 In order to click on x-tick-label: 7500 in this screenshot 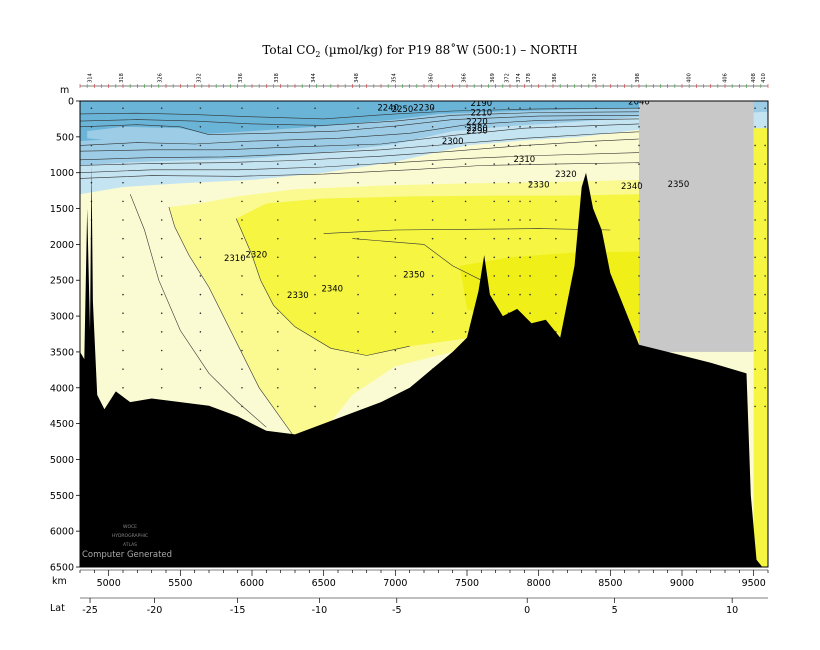, I will do `click(467, 583)`.